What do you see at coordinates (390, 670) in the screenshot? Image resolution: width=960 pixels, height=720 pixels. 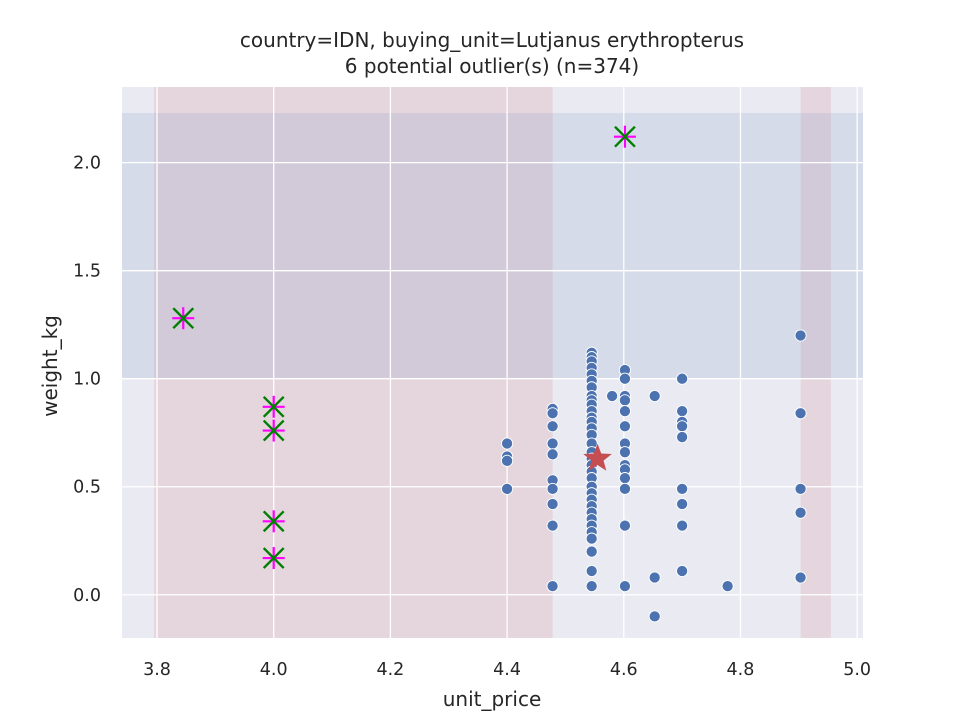 I see `x-tick-label: 4.2` at bounding box center [390, 670].